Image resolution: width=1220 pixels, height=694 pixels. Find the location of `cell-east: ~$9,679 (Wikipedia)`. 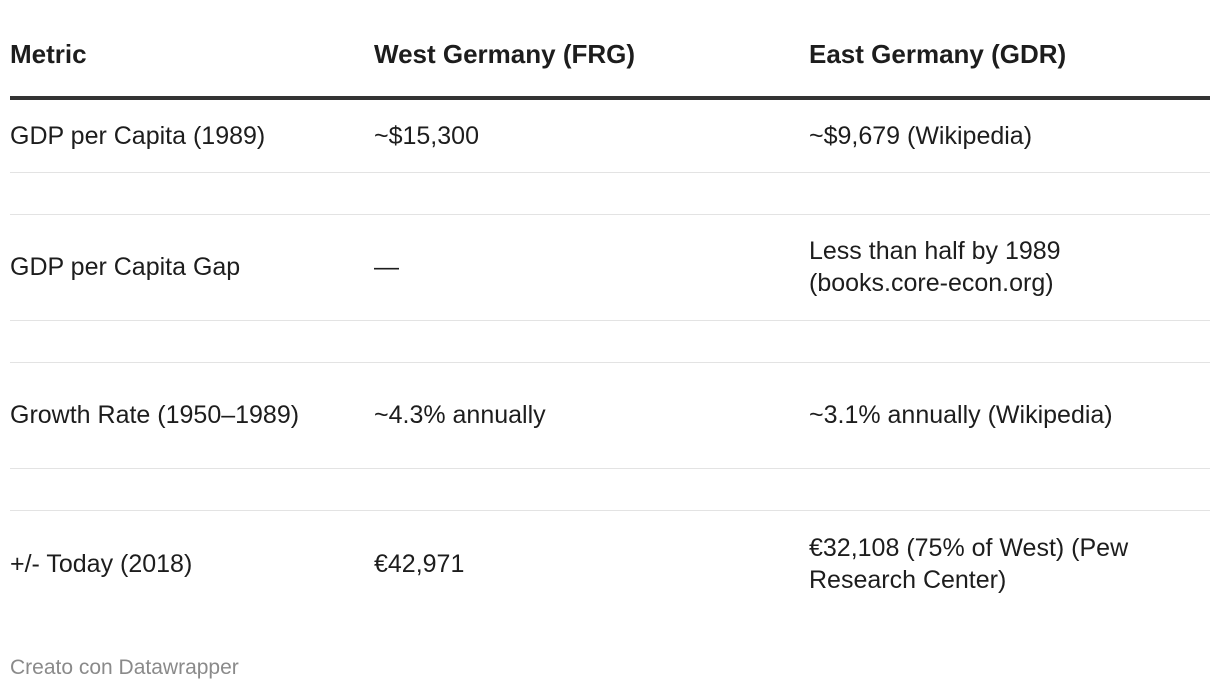

cell-east: ~$9,679 (Wikipedia) is located at coordinates (1009, 135).